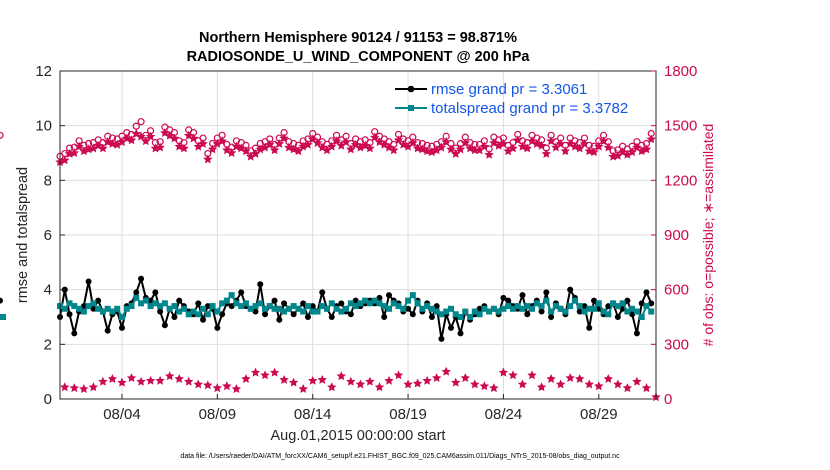  Describe the element at coordinates (708, 235) in the screenshot. I see `y2-axis-label: # of obs: o=possible; ∗=assimilated` at that location.